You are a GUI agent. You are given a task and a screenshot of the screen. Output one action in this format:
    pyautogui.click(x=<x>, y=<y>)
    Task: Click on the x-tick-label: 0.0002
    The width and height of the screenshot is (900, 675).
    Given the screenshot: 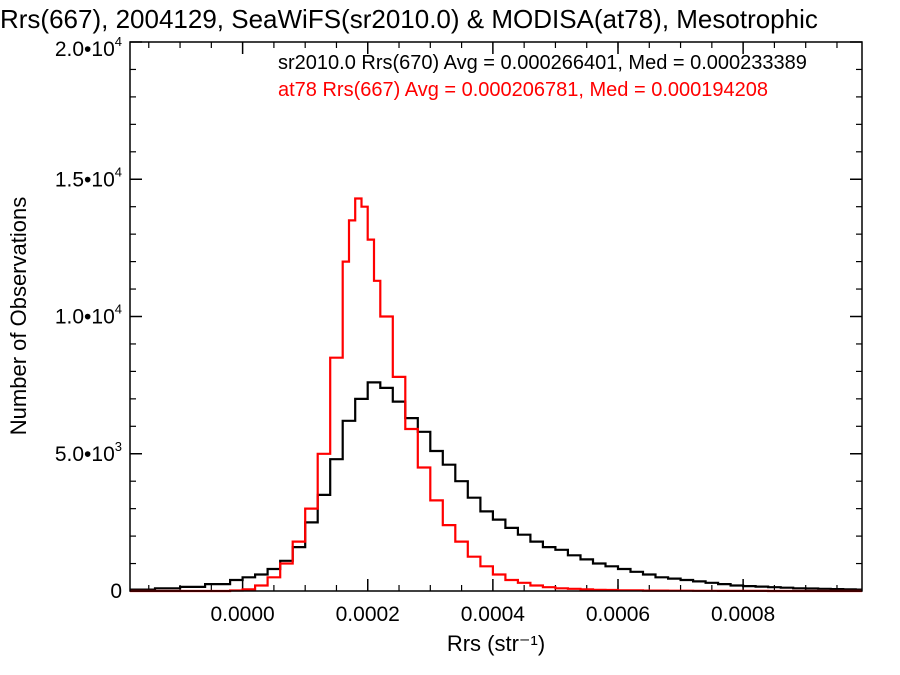 What is the action you would take?
    pyautogui.click(x=368, y=614)
    